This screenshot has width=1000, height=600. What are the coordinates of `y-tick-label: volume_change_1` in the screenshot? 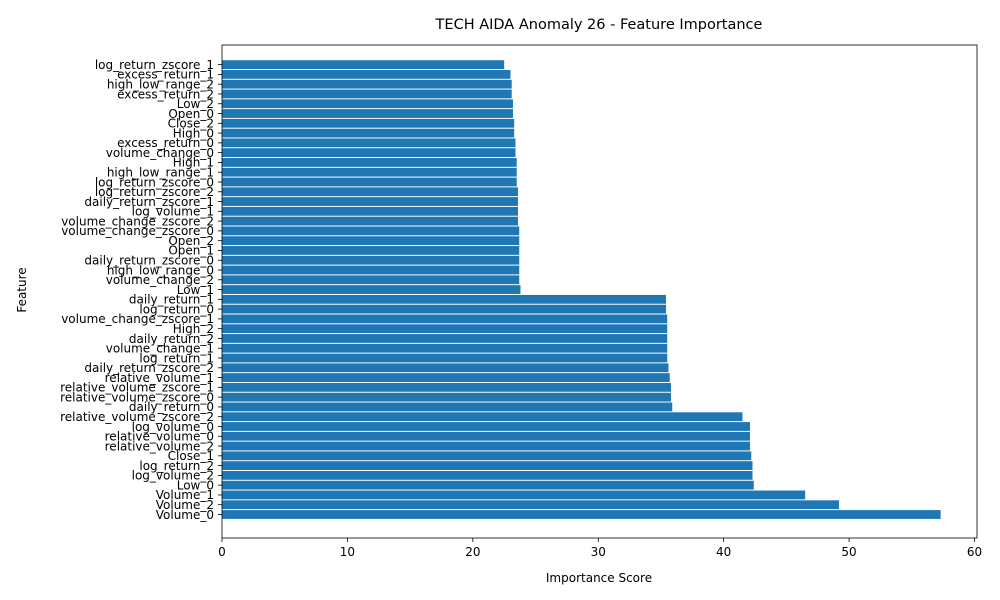 It's located at (160, 349).